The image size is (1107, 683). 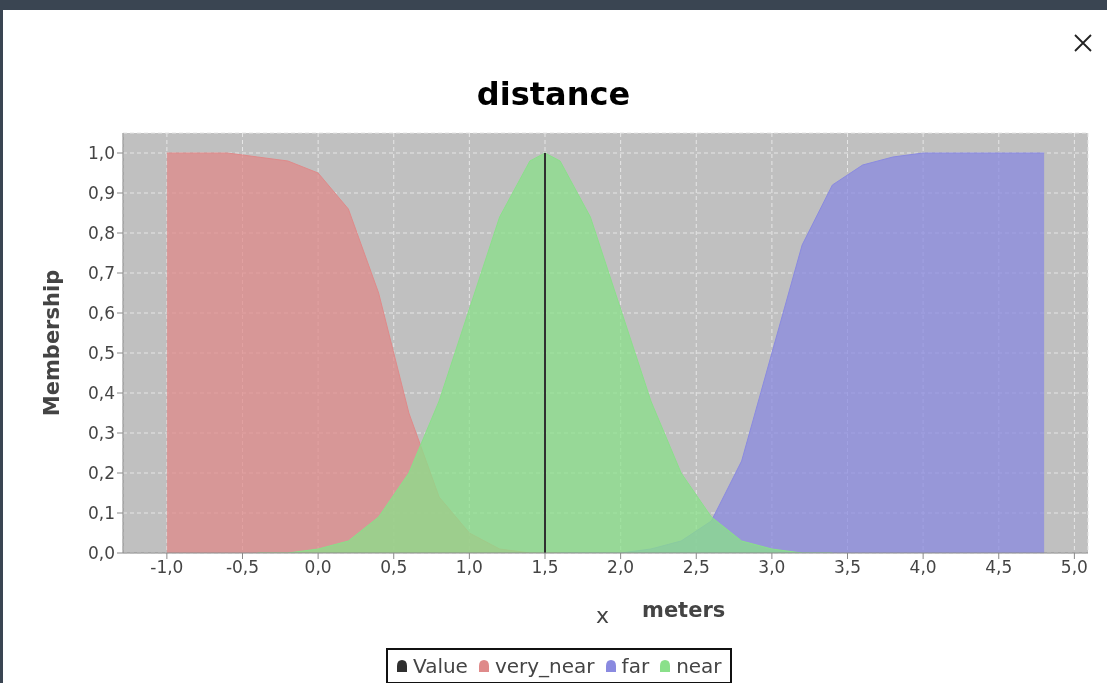 What do you see at coordinates (101, 233) in the screenshot?
I see `y-tick-label: 0,8` at bounding box center [101, 233].